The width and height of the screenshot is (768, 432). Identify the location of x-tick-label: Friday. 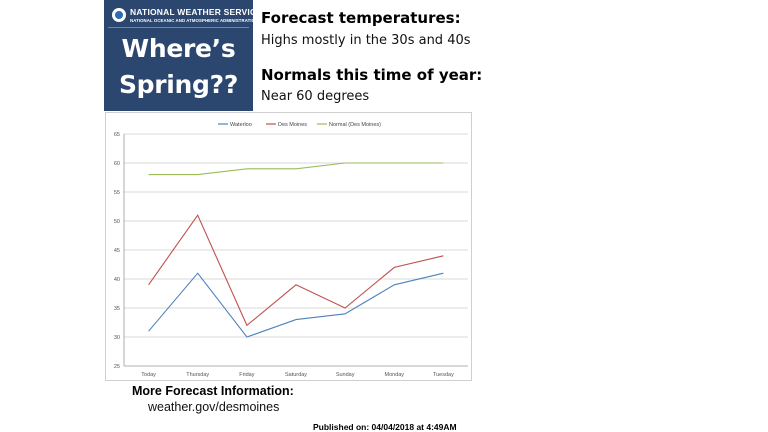
(247, 375).